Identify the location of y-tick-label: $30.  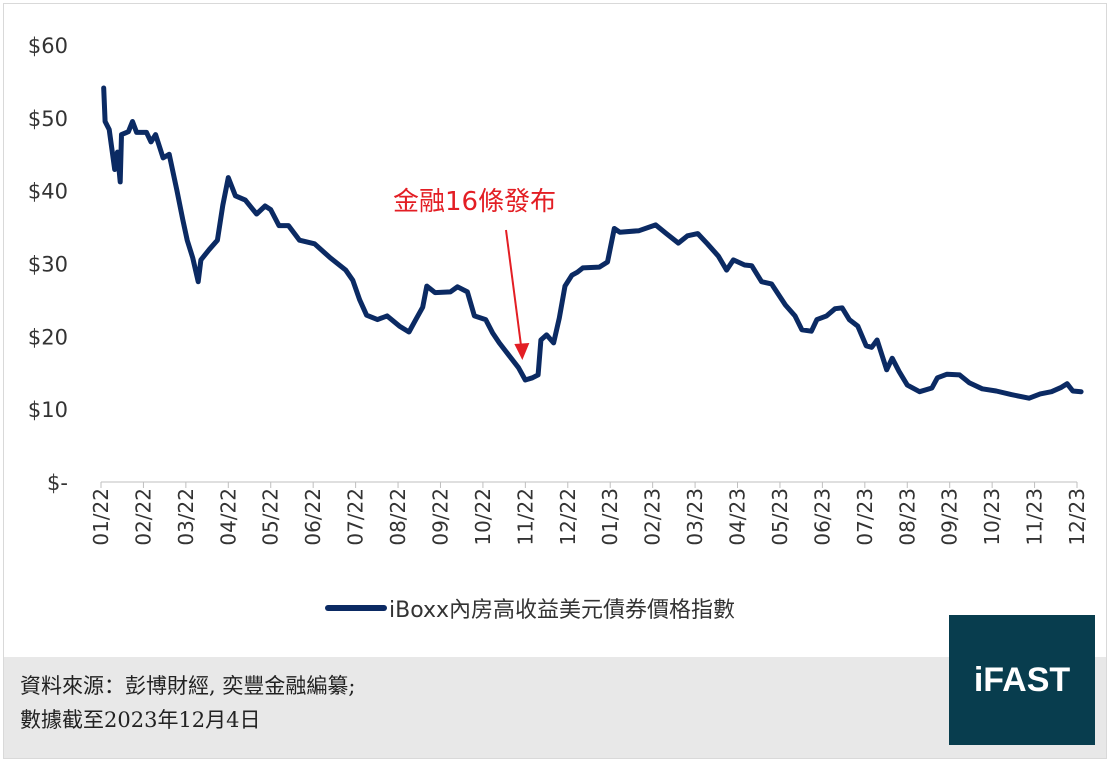
(48, 265).